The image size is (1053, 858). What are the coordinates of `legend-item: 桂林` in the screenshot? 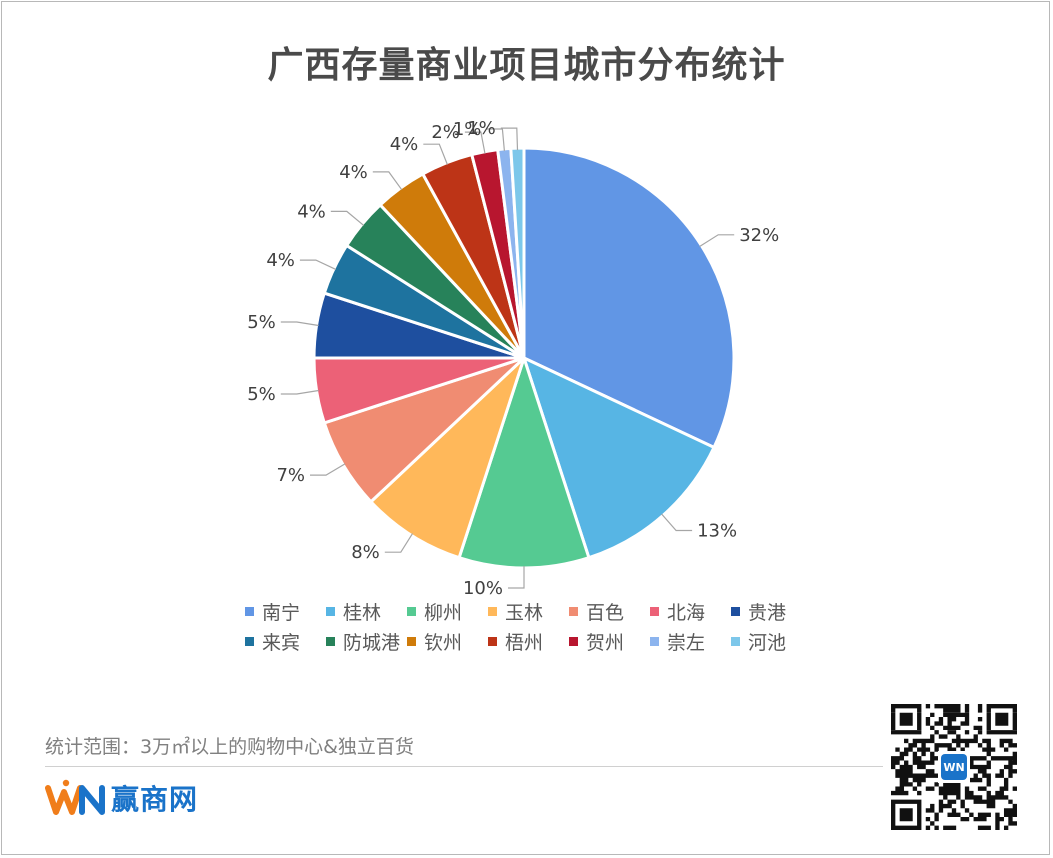 It's located at (366, 611).